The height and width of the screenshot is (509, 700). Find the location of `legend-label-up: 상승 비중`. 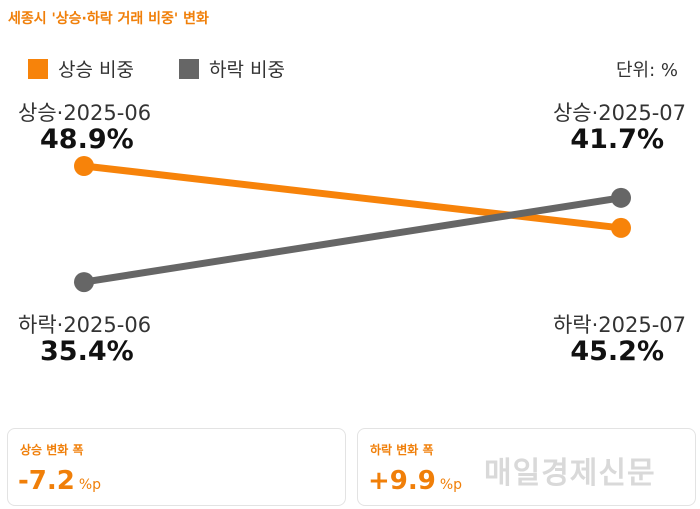

legend-label-up: 상승 비중 is located at coordinates (96, 70).